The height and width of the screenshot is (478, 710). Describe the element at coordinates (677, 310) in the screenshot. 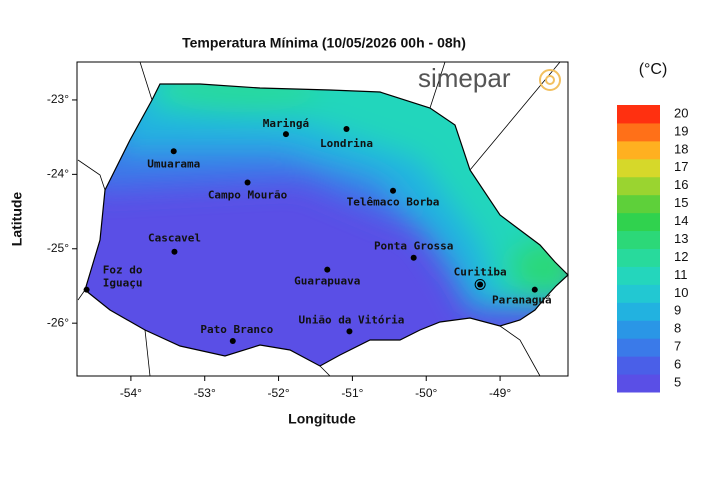

I see `colorbar-label: 9` at that location.